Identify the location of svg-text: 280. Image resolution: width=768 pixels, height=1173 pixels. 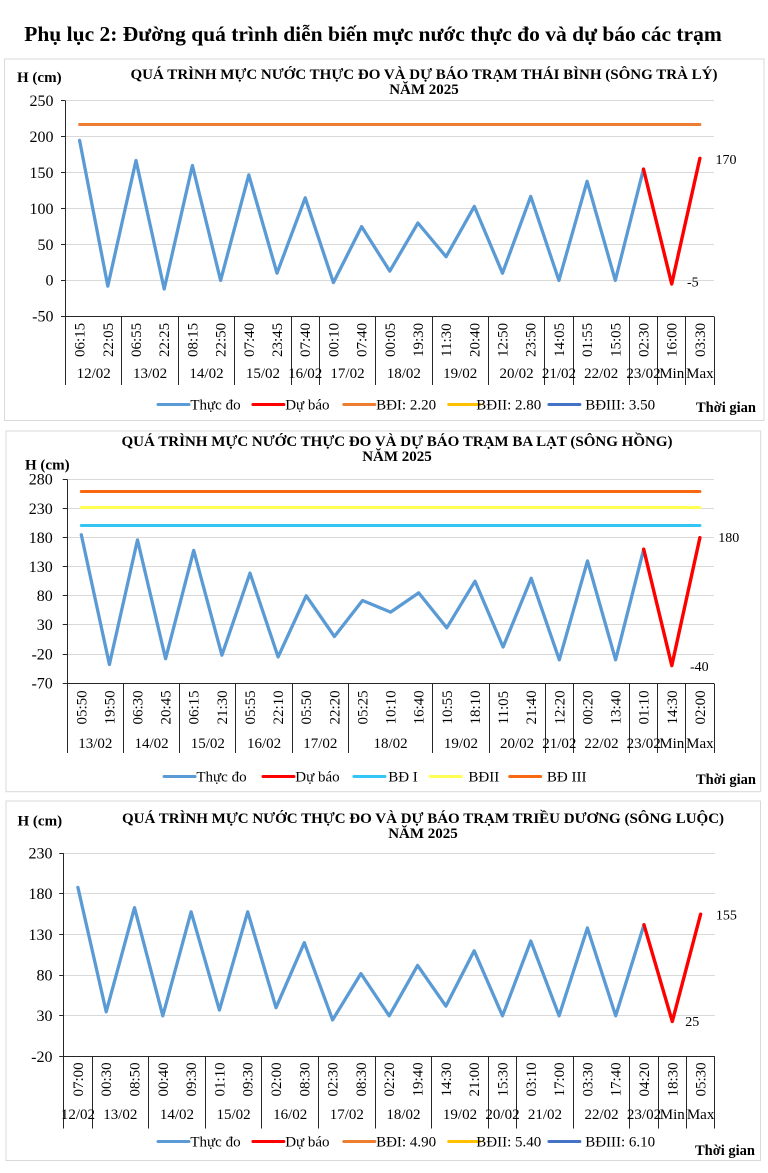
(41, 480).